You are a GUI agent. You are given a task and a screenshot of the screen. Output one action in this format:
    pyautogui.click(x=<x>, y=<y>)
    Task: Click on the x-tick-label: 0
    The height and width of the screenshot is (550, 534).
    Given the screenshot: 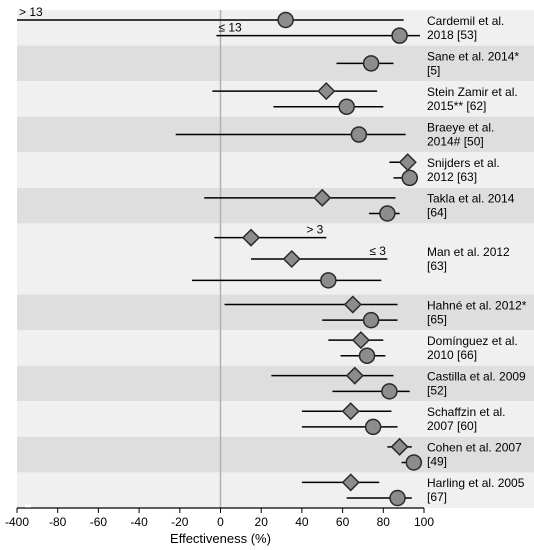 What is the action you would take?
    pyautogui.click(x=220, y=522)
    